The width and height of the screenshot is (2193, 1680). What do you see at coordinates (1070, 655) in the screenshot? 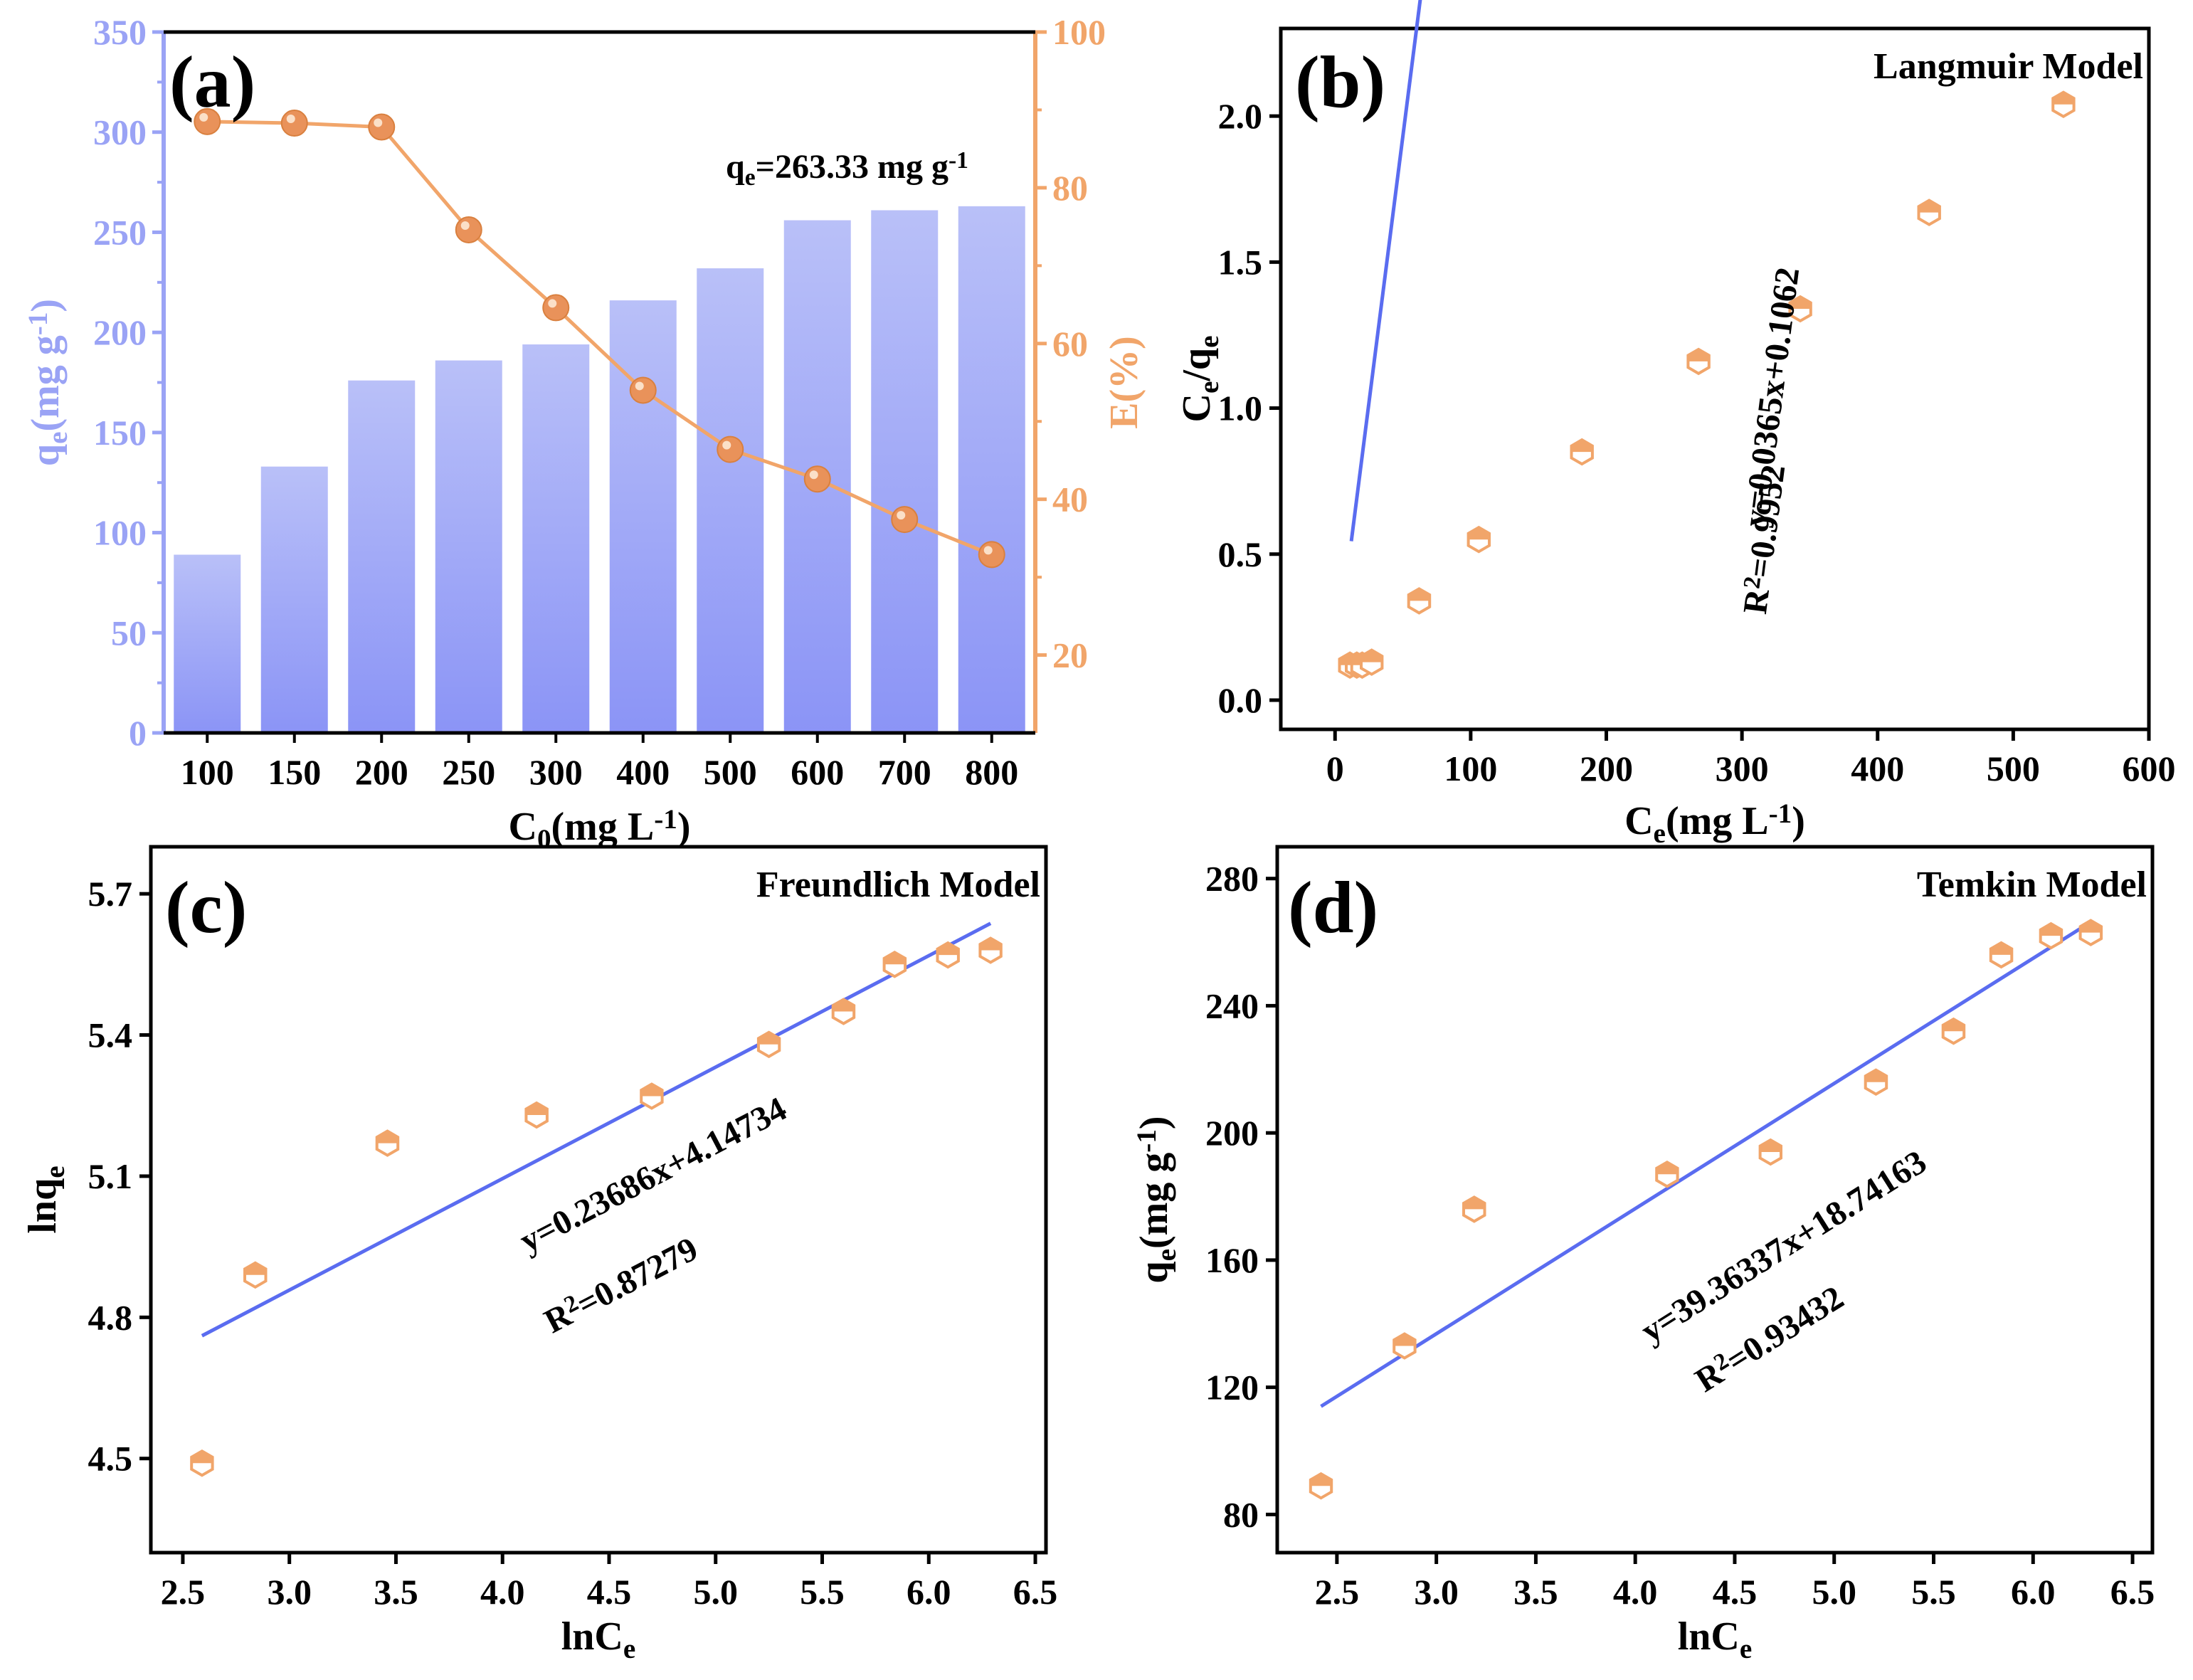
I see `y2-tick-label: 20` at bounding box center [1070, 655].